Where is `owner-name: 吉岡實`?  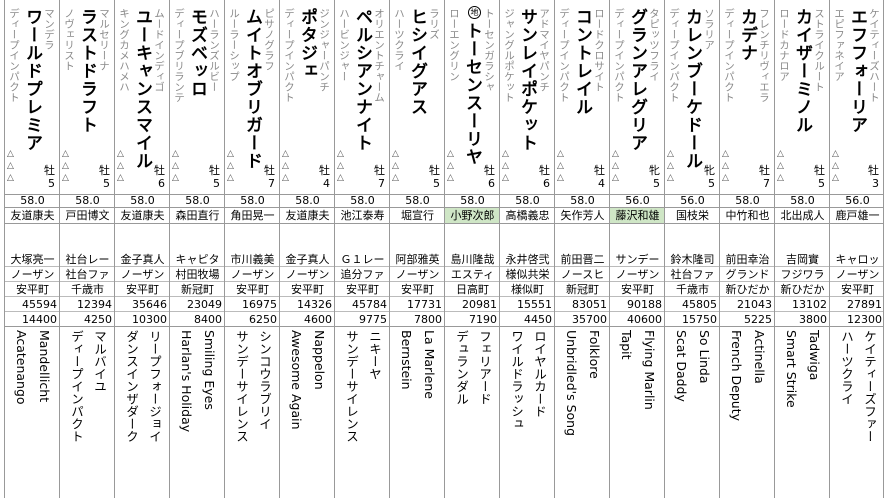
owner-name: 吉岡實 is located at coordinates (802, 259).